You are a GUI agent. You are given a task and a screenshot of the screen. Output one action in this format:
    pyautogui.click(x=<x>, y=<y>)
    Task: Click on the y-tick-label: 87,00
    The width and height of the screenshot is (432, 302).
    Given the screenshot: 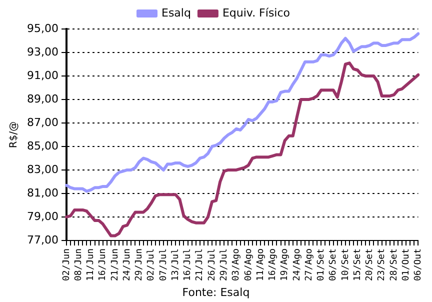 What is the action you would take?
    pyautogui.click(x=42, y=122)
    